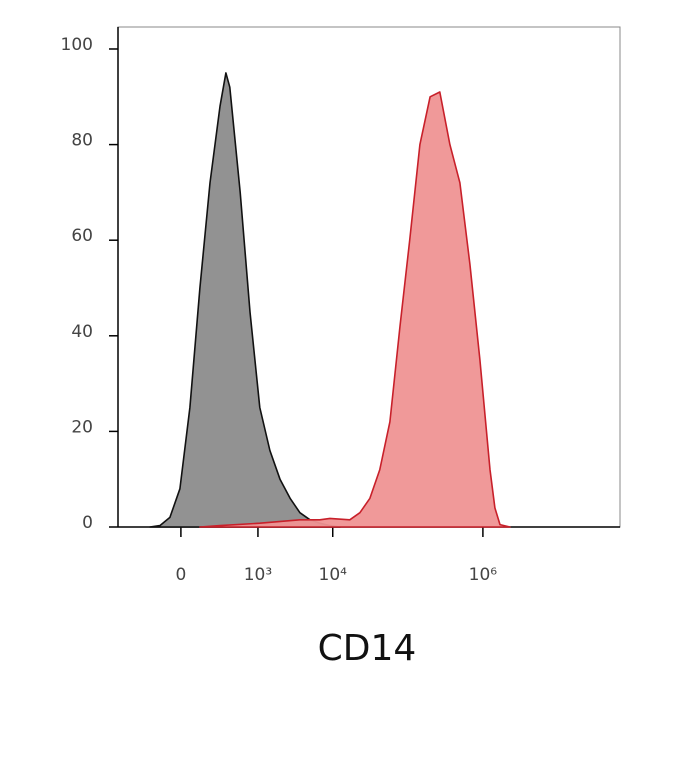 The image size is (689, 768). I want to click on y-tick-label: 40, so click(82, 332).